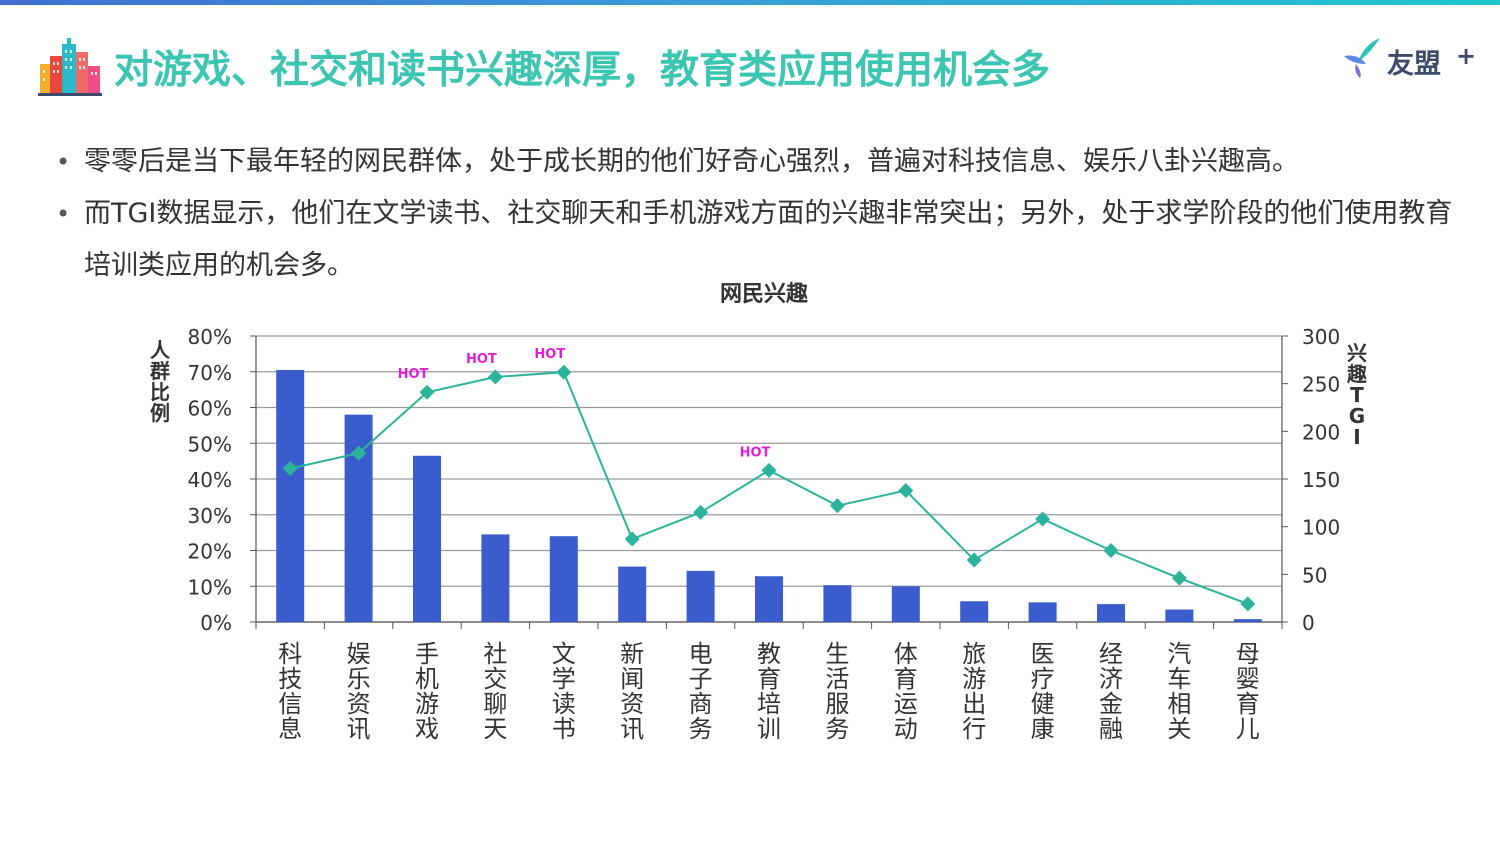 This screenshot has width=1500, height=844. What do you see at coordinates (210, 409) in the screenshot?
I see `y-tick-label: 60%` at bounding box center [210, 409].